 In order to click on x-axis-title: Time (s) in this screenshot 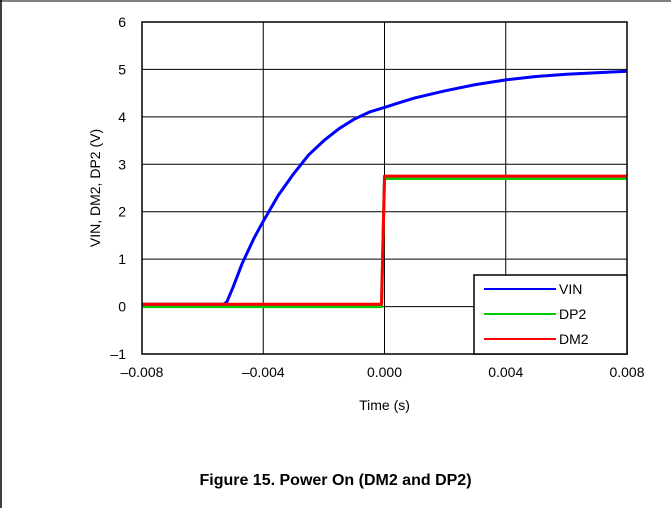, I will do `click(384, 405)`.